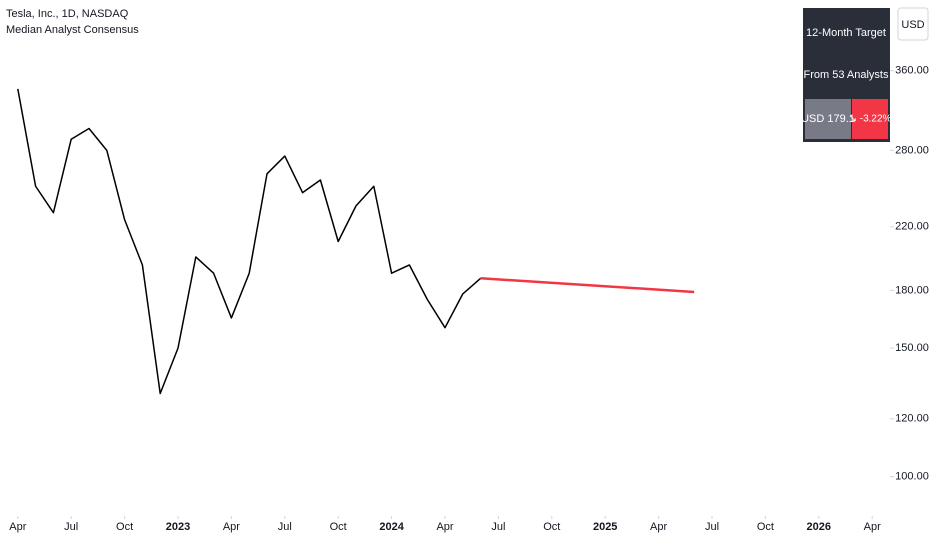  What do you see at coordinates (912, 348) in the screenshot?
I see `y-tick-label: 150.00` at bounding box center [912, 348].